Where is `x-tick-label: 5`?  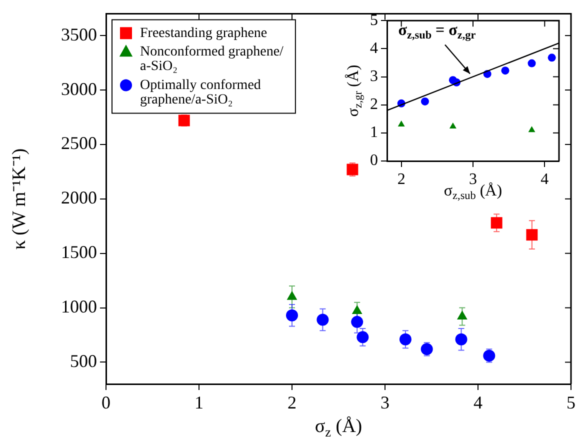 x-tick-label: 5 is located at coordinates (571, 402).